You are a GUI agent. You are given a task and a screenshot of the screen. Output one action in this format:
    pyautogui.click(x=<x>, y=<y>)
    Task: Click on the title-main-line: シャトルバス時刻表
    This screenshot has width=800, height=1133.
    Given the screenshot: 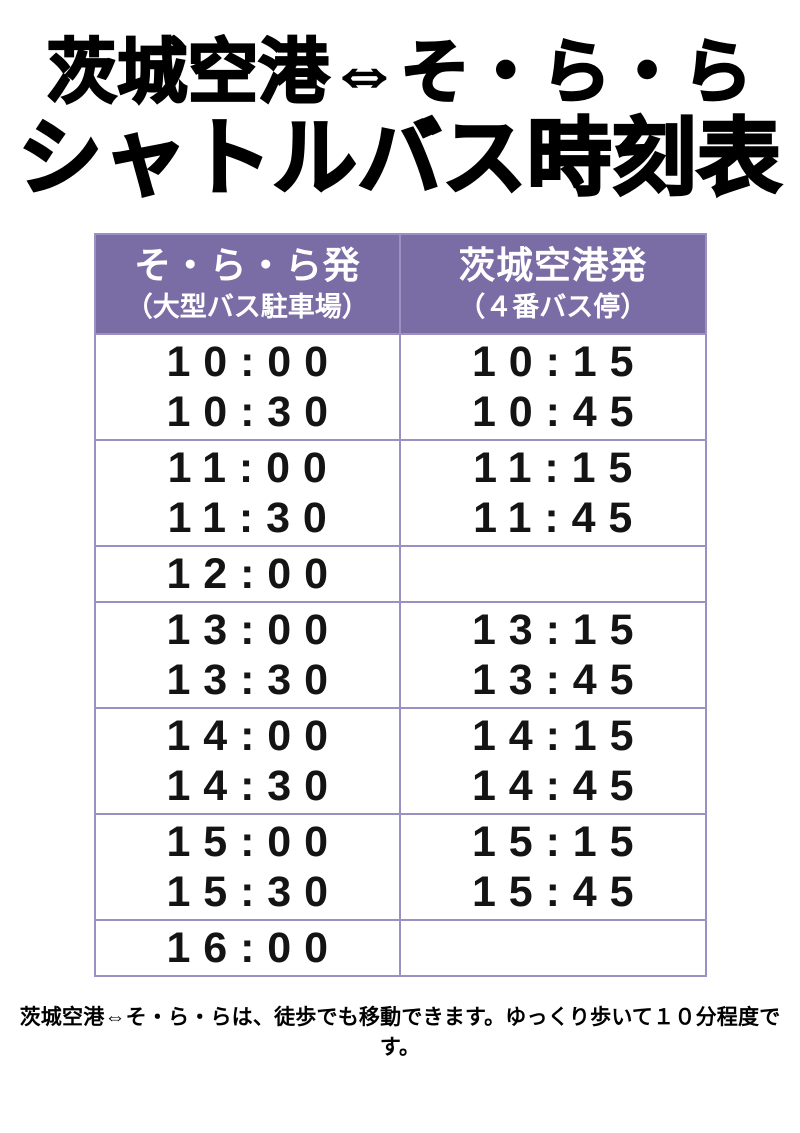 What is the action you would take?
    pyautogui.click(x=400, y=157)
    